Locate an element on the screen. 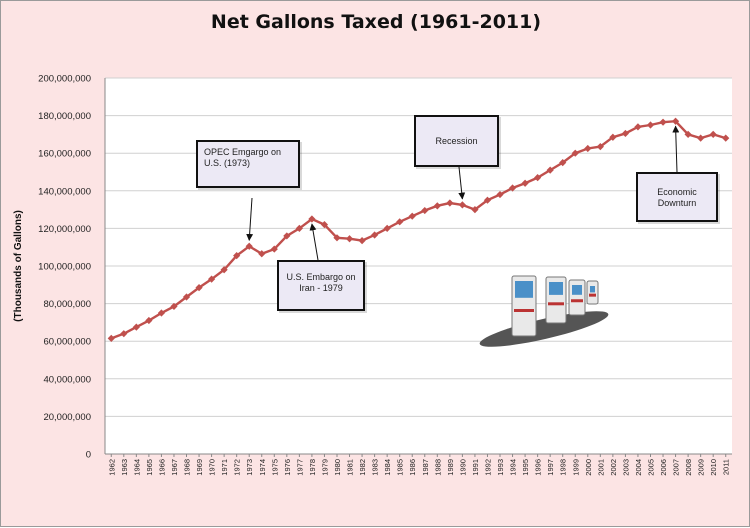 The width and height of the screenshot is (750, 528). y-tick-label: 40,000,000 is located at coordinates (67, 379).